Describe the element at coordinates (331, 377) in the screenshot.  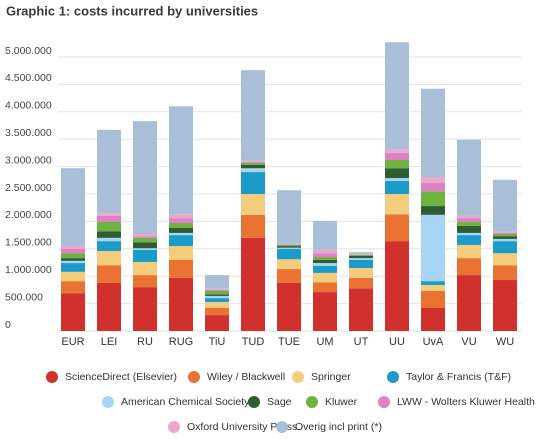
I see `legend-label: Springer` at that location.